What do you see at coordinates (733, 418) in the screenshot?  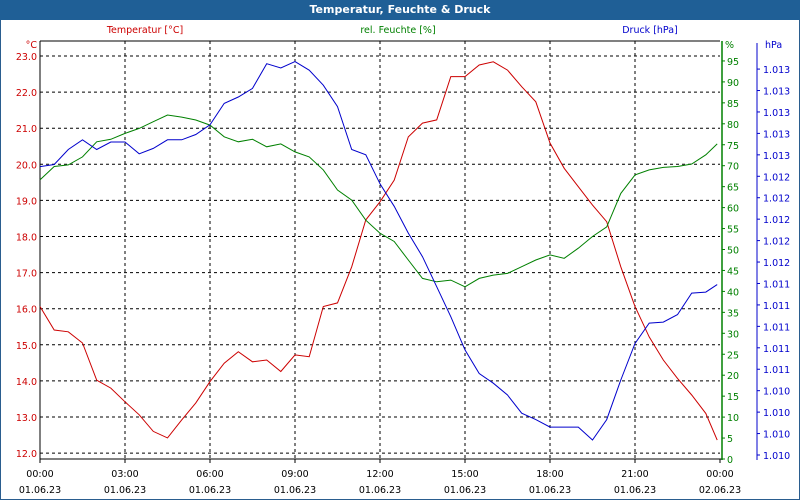 I see `y-tick-humidity: 10` at bounding box center [733, 418].